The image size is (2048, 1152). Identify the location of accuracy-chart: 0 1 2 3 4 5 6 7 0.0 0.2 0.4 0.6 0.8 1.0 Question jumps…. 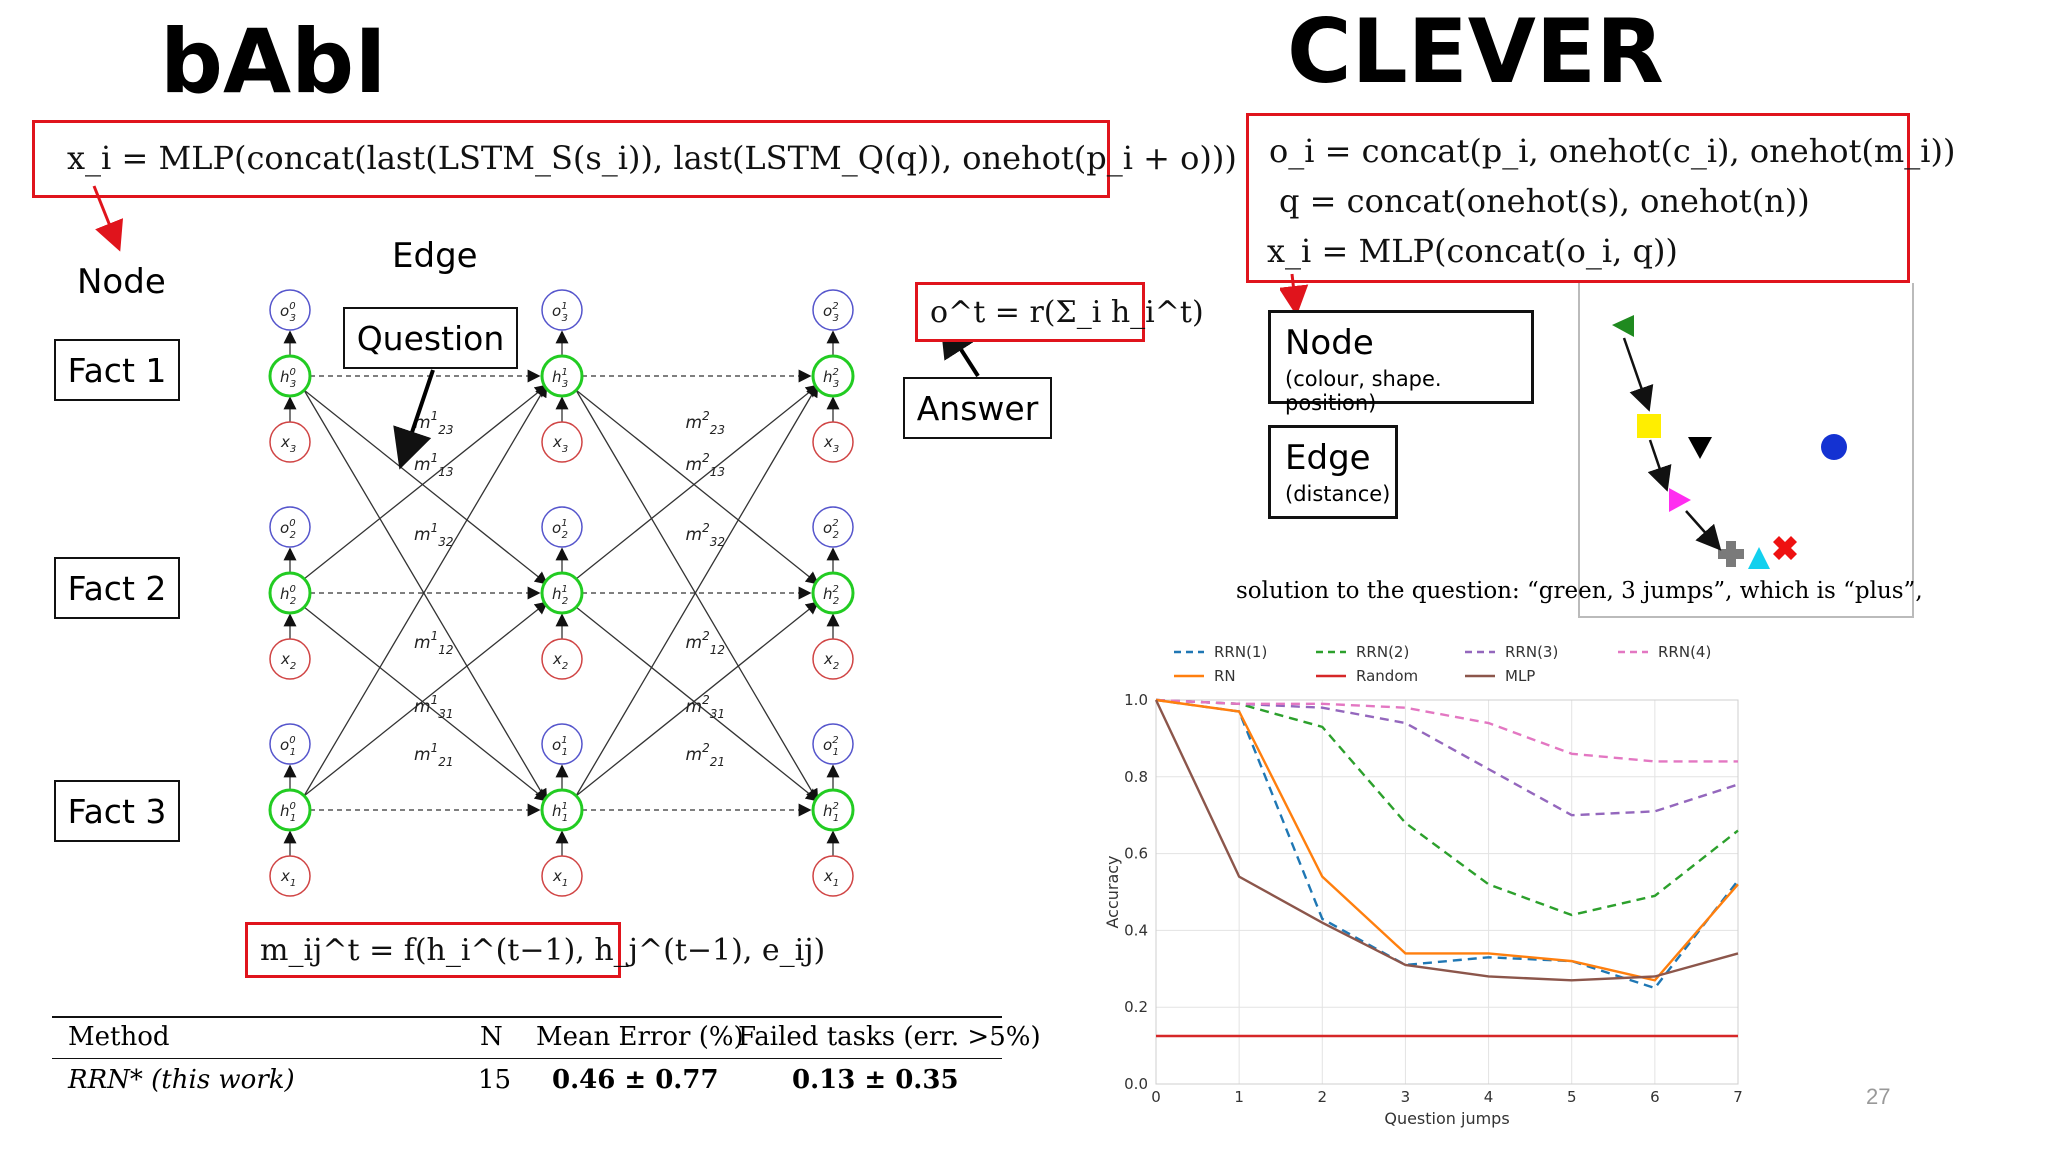
(1423, 885).